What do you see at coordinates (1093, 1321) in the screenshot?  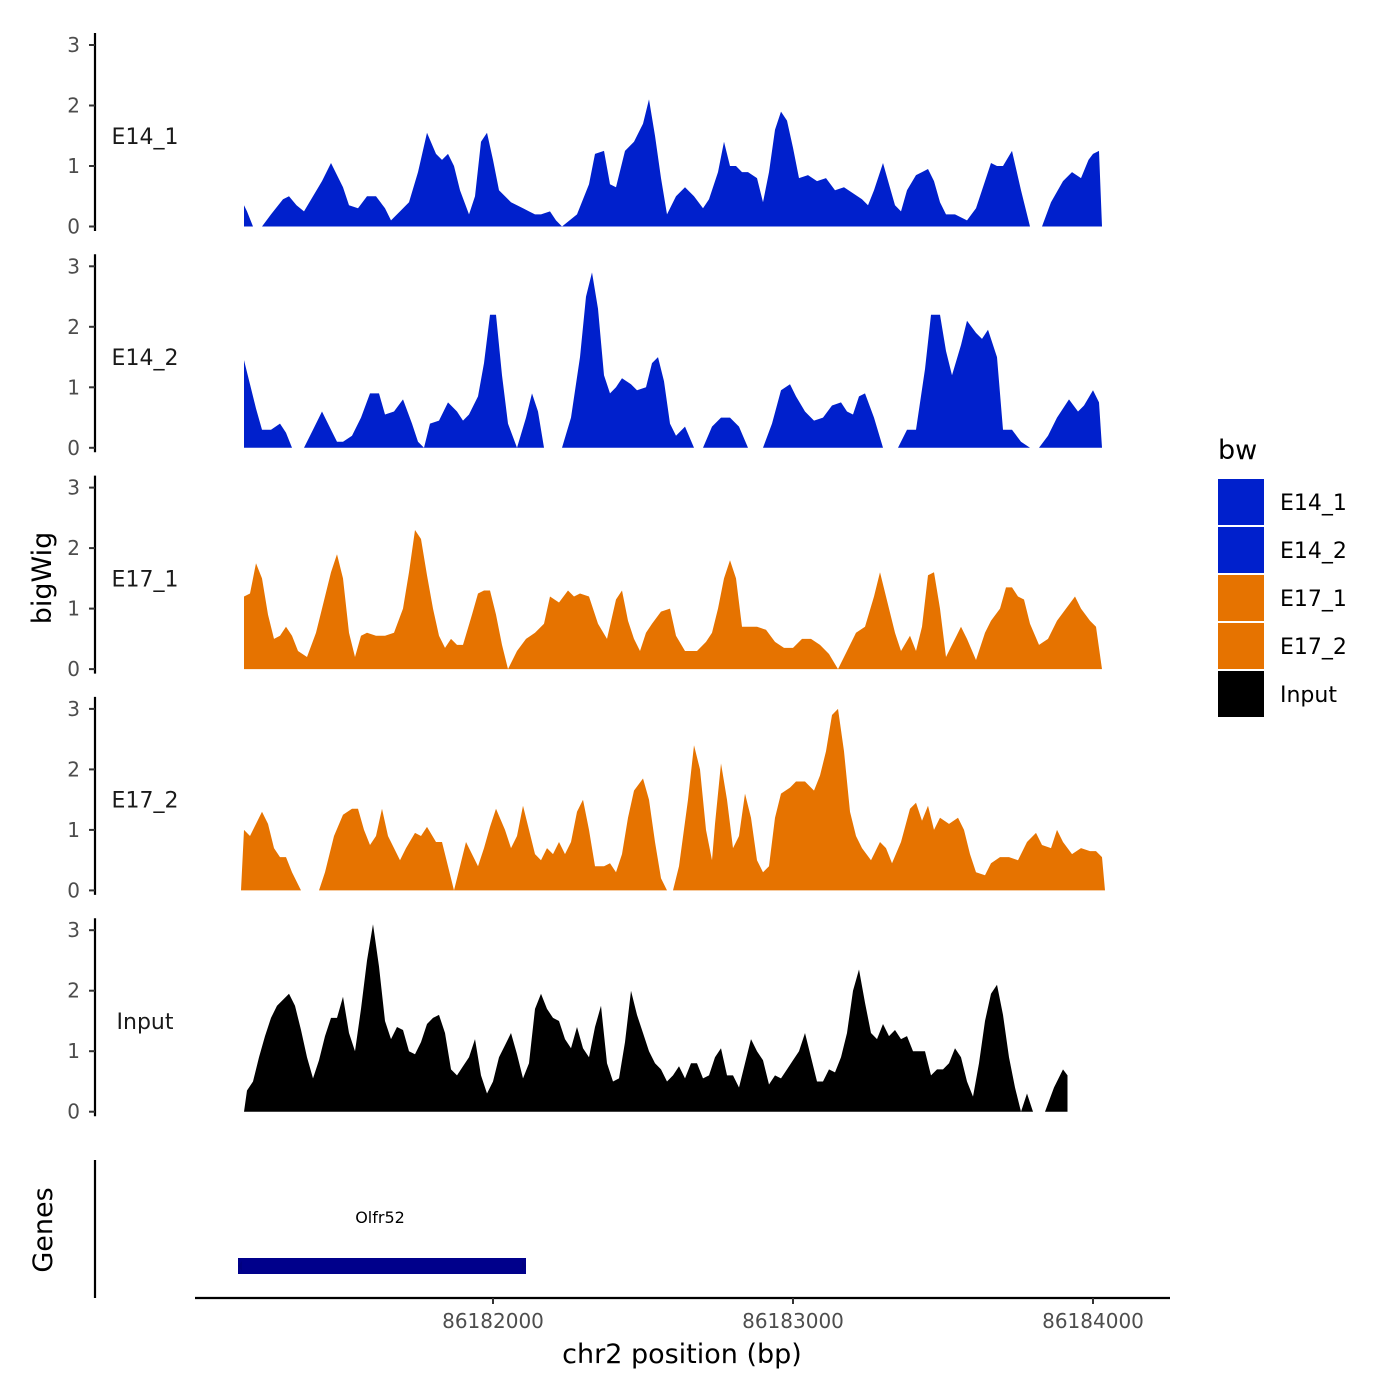 I see `x-tick-label: 86184000` at bounding box center [1093, 1321].